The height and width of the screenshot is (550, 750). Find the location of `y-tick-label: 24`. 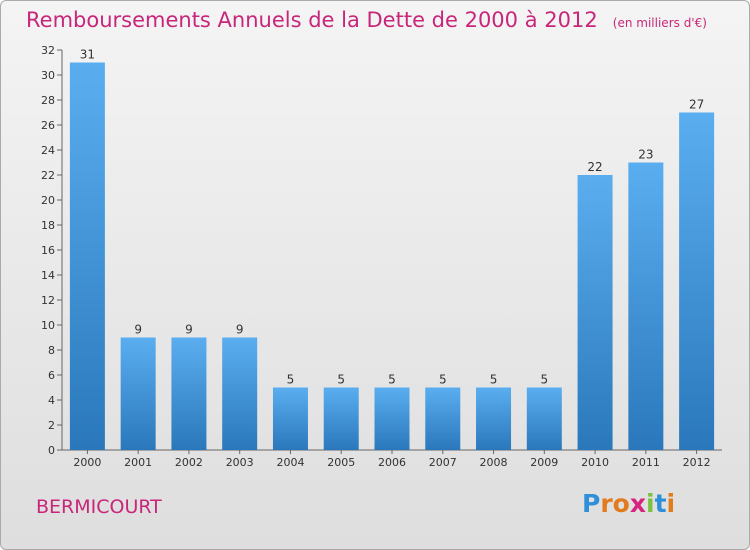

y-tick-label: 24 is located at coordinates (48, 150).